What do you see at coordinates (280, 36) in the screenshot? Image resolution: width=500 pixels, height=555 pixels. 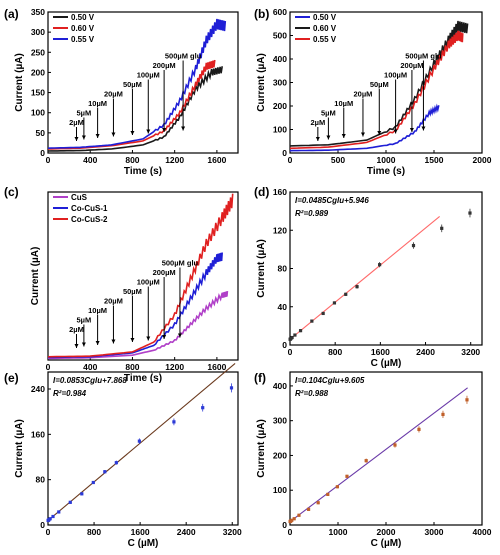 I see `y-tick-label: 500` at bounding box center [280, 36].